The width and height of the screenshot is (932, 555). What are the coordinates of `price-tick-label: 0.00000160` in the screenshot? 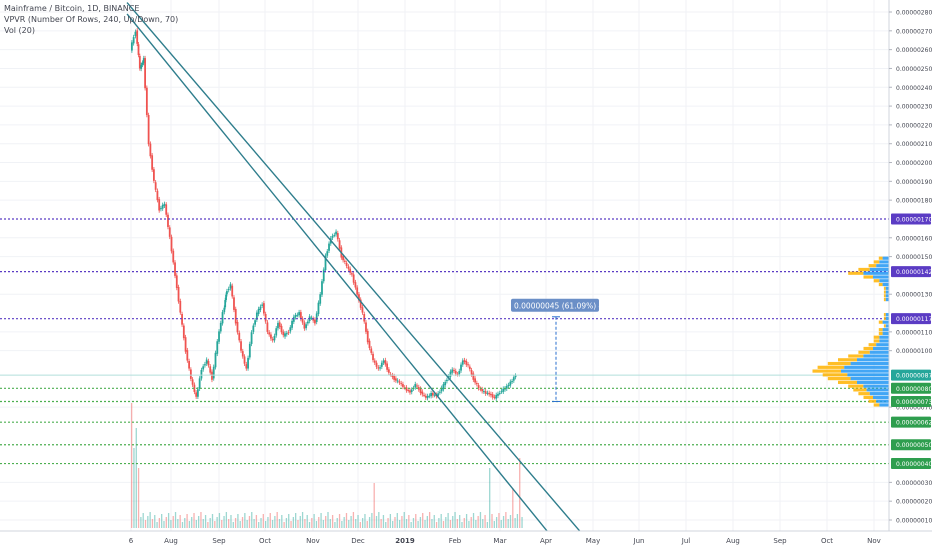 It's located at (914, 238).